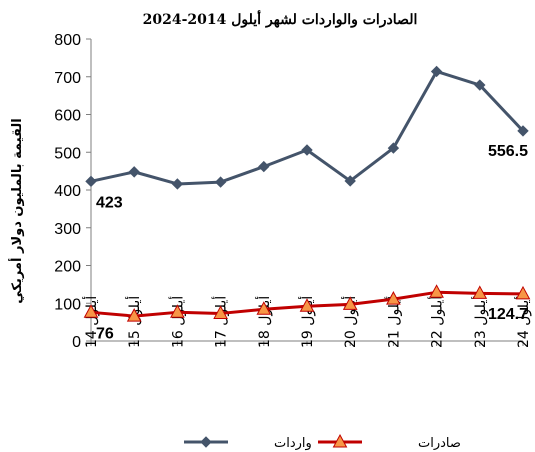 The image size is (535, 452). I want to click on y-tick-label: 700, so click(67, 78).